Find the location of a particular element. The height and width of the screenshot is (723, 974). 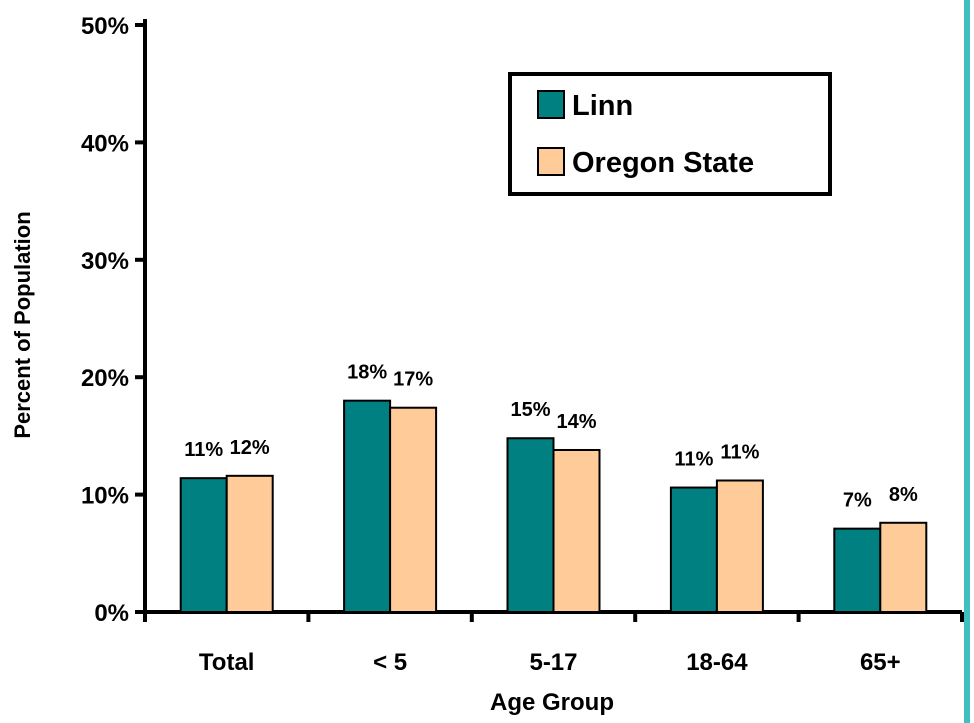

y-tick-label: 10% is located at coordinates (105, 496).